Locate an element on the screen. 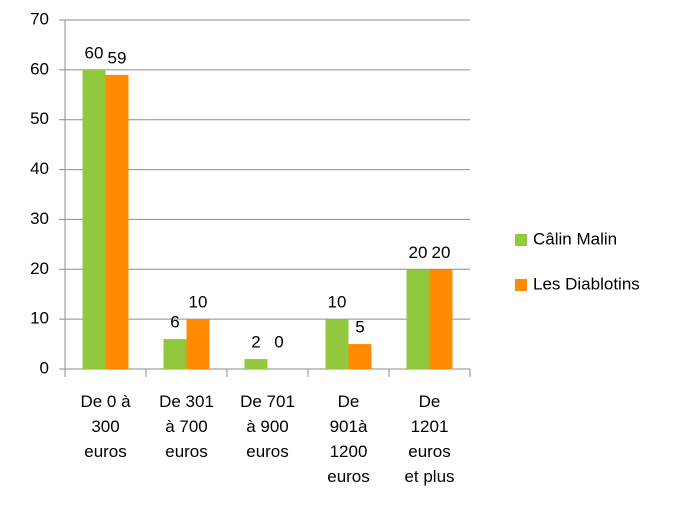  data-label: 59 is located at coordinates (117, 57).